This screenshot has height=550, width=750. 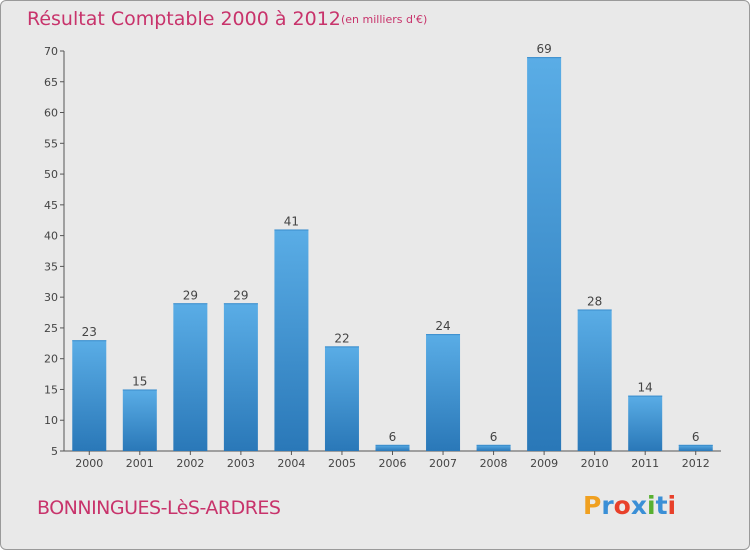 I want to click on y-tick-label: 30, so click(x=51, y=297).